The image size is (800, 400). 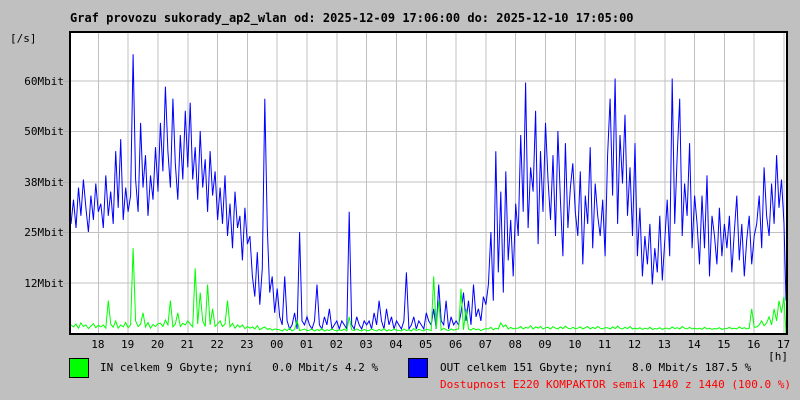 What do you see at coordinates (44, 182) in the screenshot?
I see `y-axis-tick-label: 38Mbit` at bounding box center [44, 182].